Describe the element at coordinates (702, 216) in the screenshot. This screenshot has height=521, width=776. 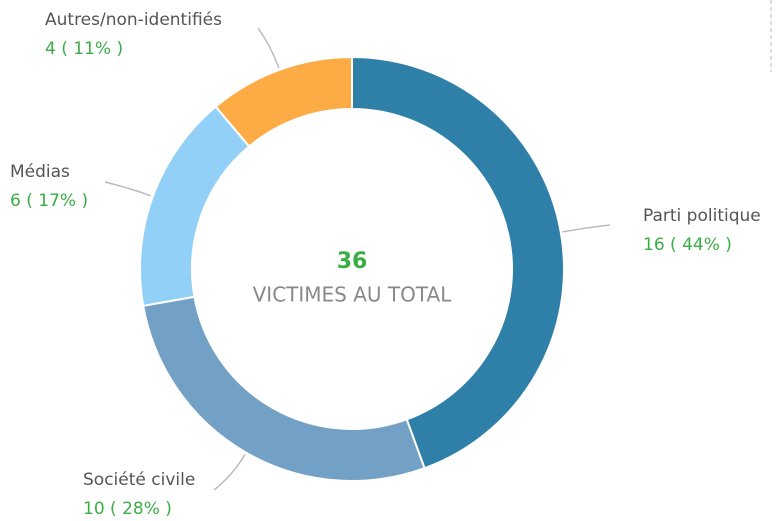
I see `category-label: Parti politique` at that location.